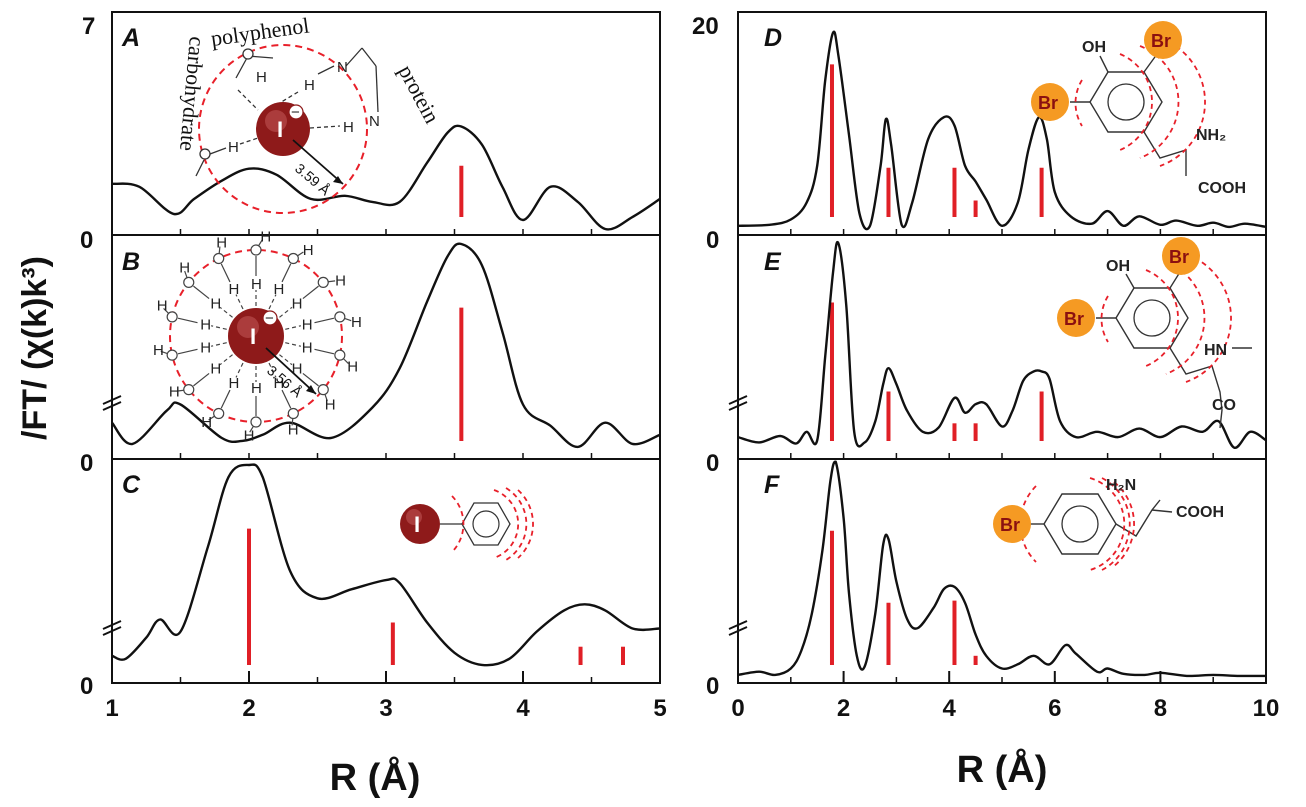 This screenshot has height=807, width=1306. I want to click on x-tick-label: 3, so click(385, 708).